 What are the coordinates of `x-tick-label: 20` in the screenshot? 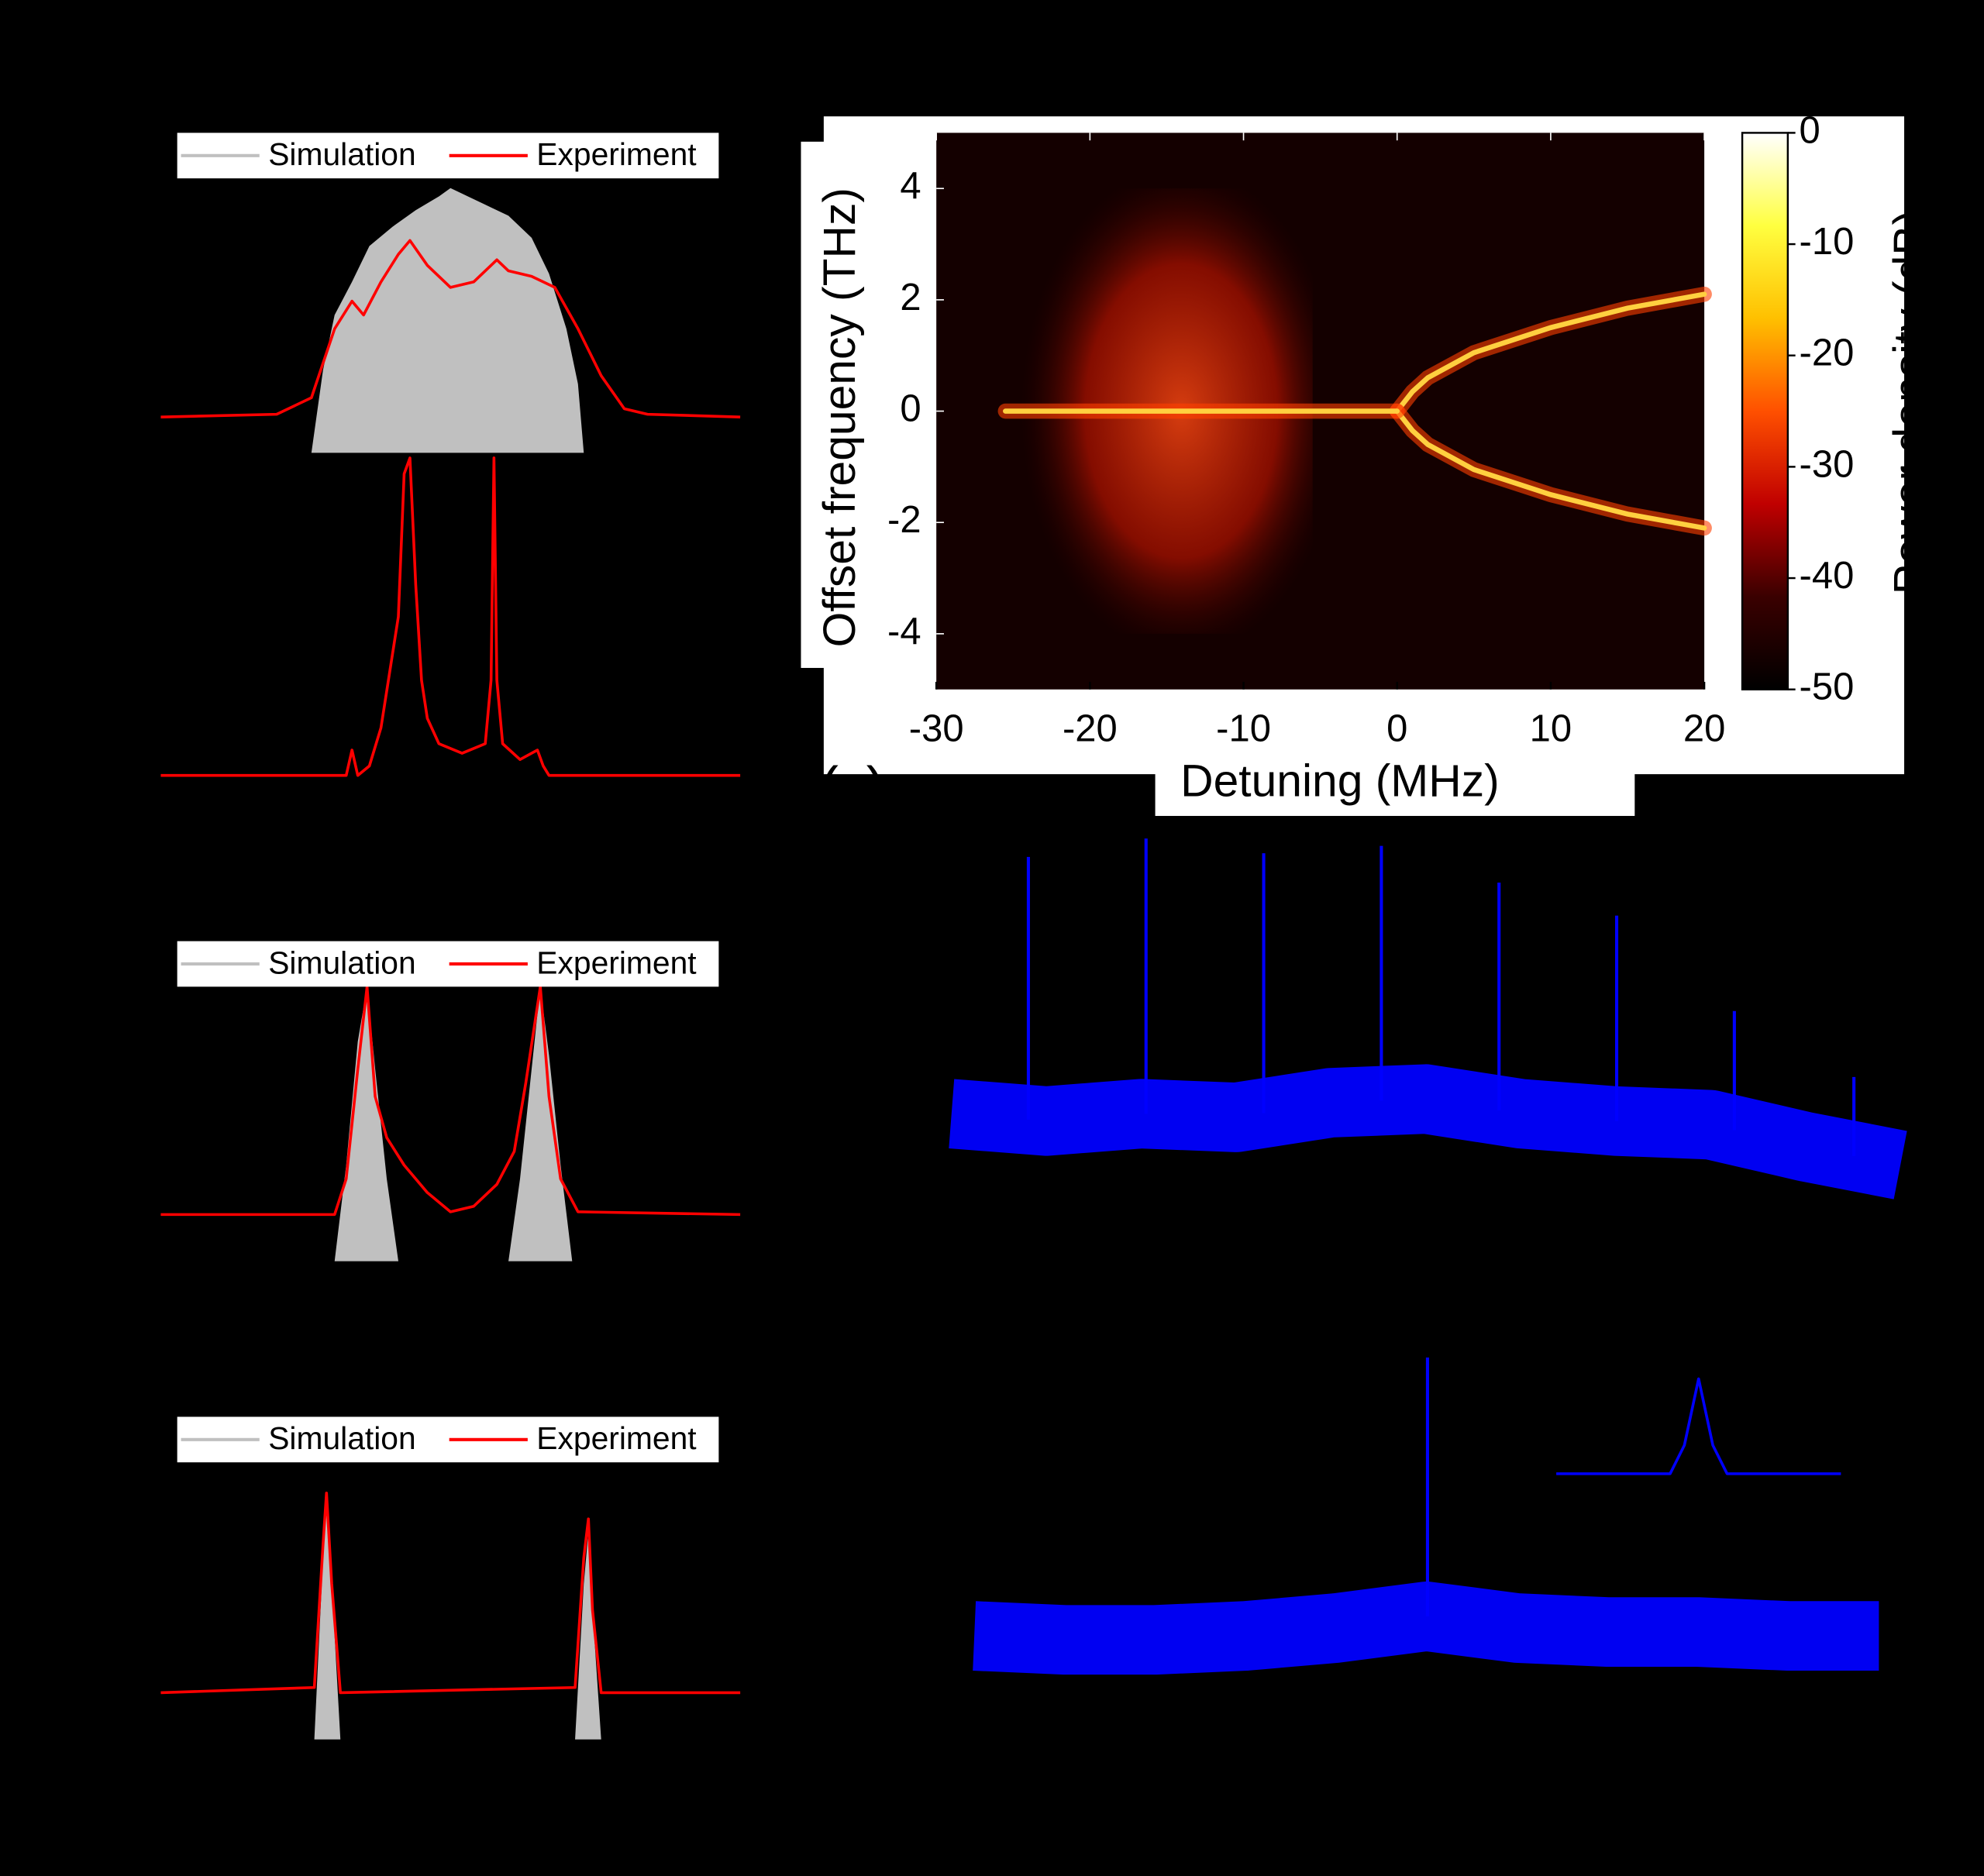 It's located at (1704, 729).